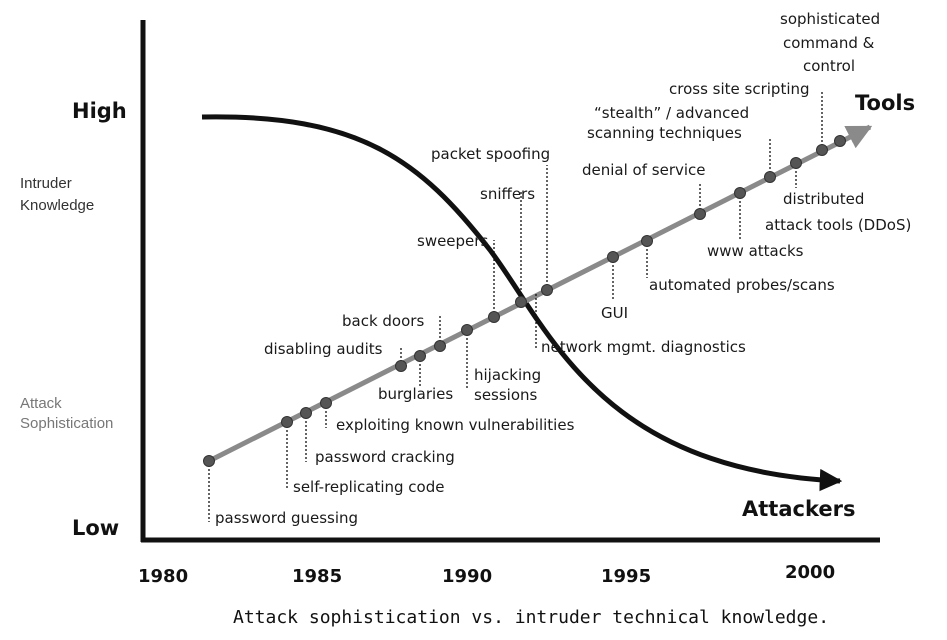 The image size is (947, 640). Describe the element at coordinates (614, 313) in the screenshot. I see `label-gui: GUI` at that location.